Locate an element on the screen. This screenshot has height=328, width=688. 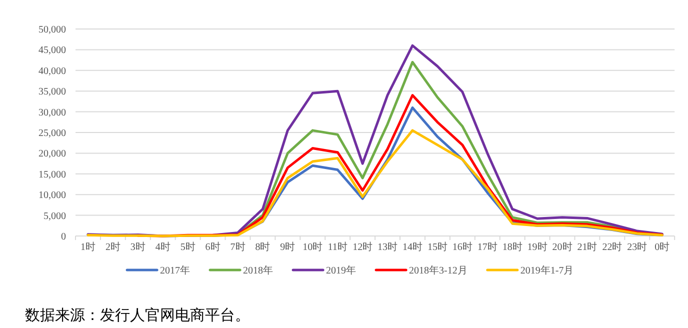
x-tick-label: 12时 is located at coordinates (362, 247).